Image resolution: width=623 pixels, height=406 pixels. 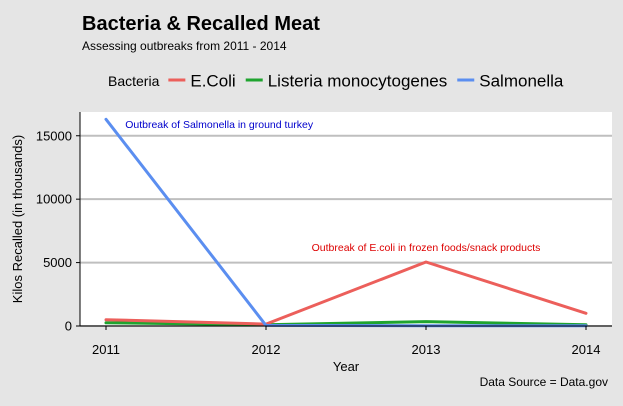 I want to click on x-tick-label-2011: 2011, so click(x=106, y=349).